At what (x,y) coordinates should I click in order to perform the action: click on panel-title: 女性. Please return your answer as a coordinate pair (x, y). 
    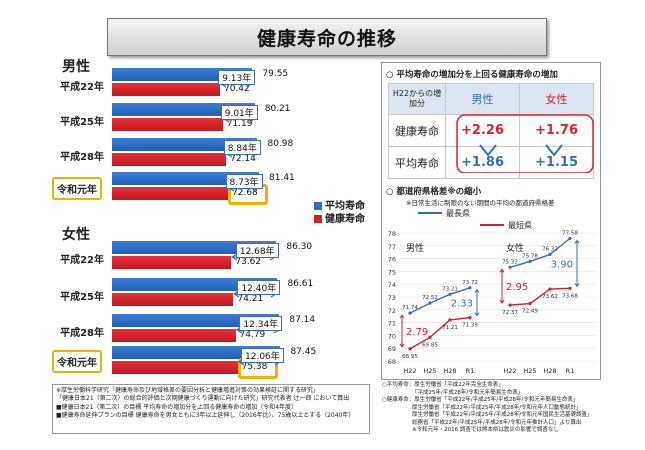
    Looking at the image, I should click on (515, 248).